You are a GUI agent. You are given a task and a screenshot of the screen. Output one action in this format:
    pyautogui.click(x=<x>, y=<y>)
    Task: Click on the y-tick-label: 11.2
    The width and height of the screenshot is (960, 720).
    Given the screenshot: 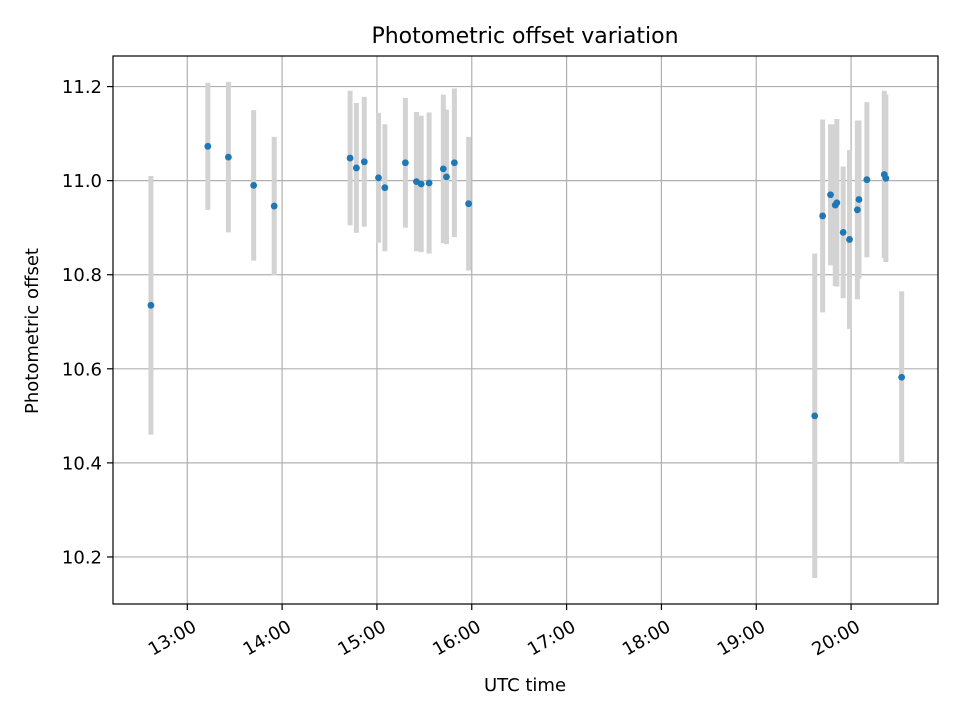 What is the action you would take?
    pyautogui.click(x=82, y=87)
    